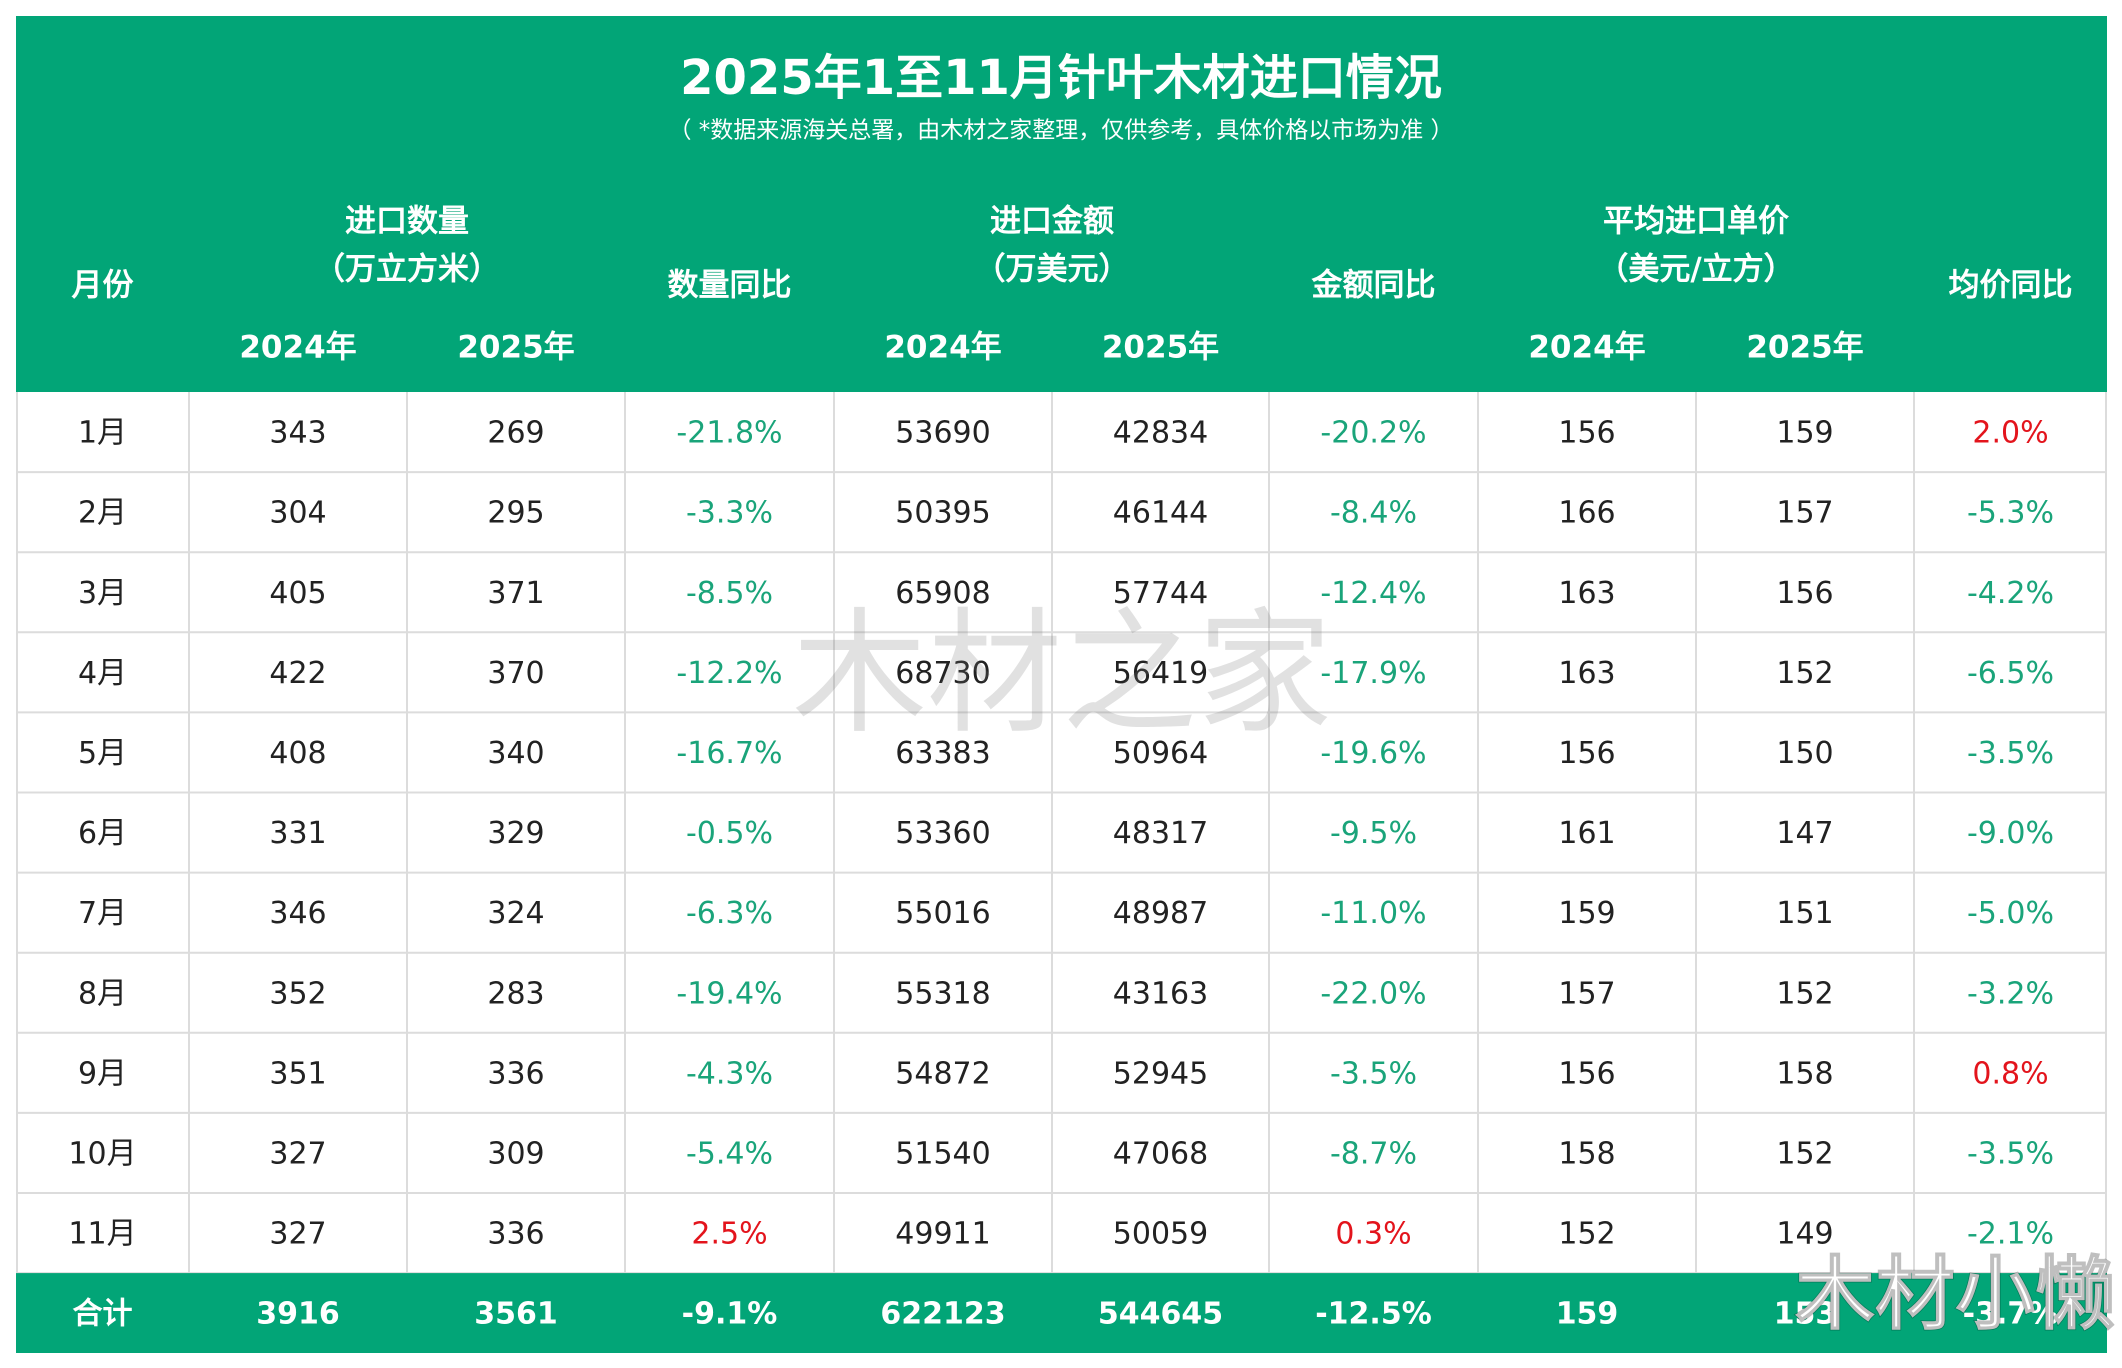  Describe the element at coordinates (1805, 1314) in the screenshot. I see `total-cell: 153` at that location.